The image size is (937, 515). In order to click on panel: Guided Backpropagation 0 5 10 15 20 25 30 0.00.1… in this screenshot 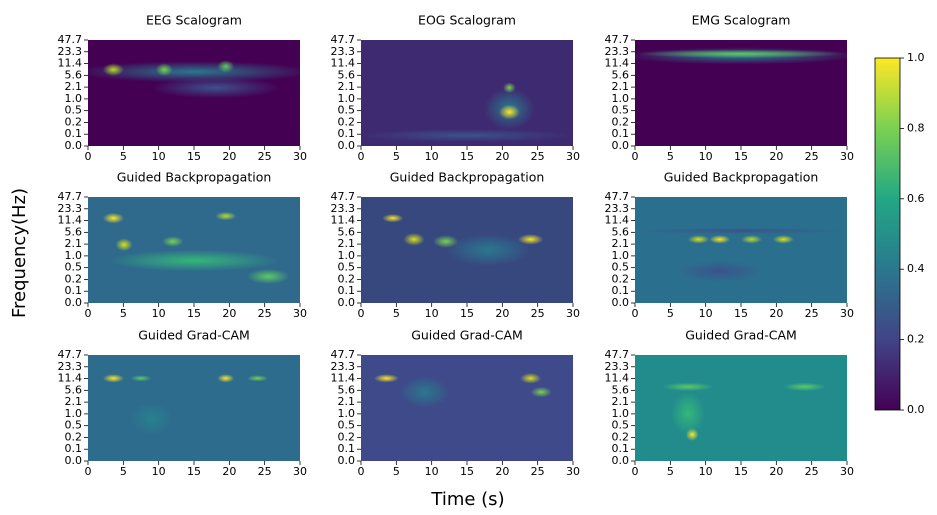, I will do `click(730, 245)`.